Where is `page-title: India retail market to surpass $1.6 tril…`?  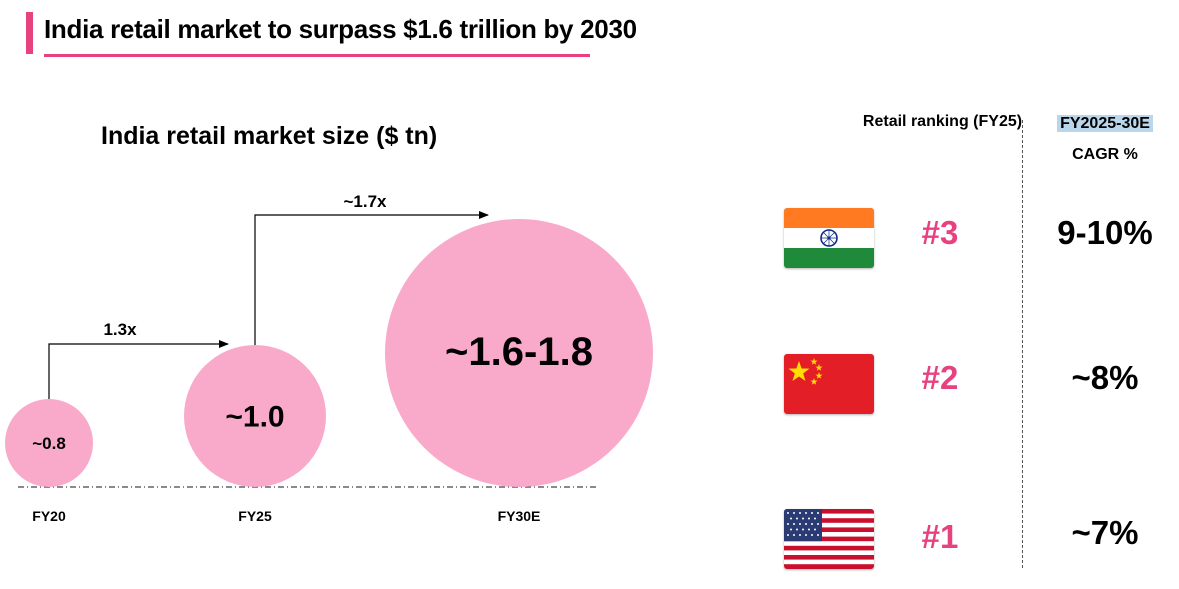
page-title: India retail market to surpass $1.6 tril… is located at coordinates (340, 29).